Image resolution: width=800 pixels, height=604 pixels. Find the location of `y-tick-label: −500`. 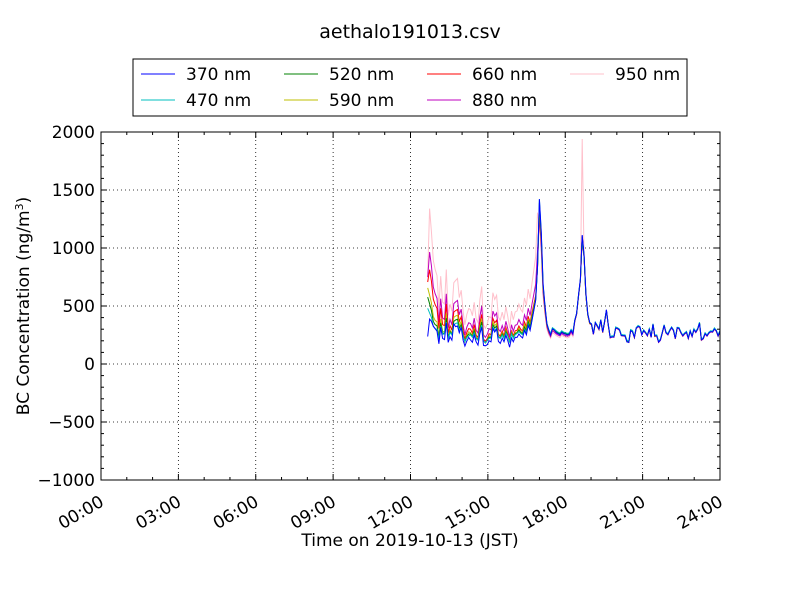

y-tick-label: −500 is located at coordinates (71, 423).